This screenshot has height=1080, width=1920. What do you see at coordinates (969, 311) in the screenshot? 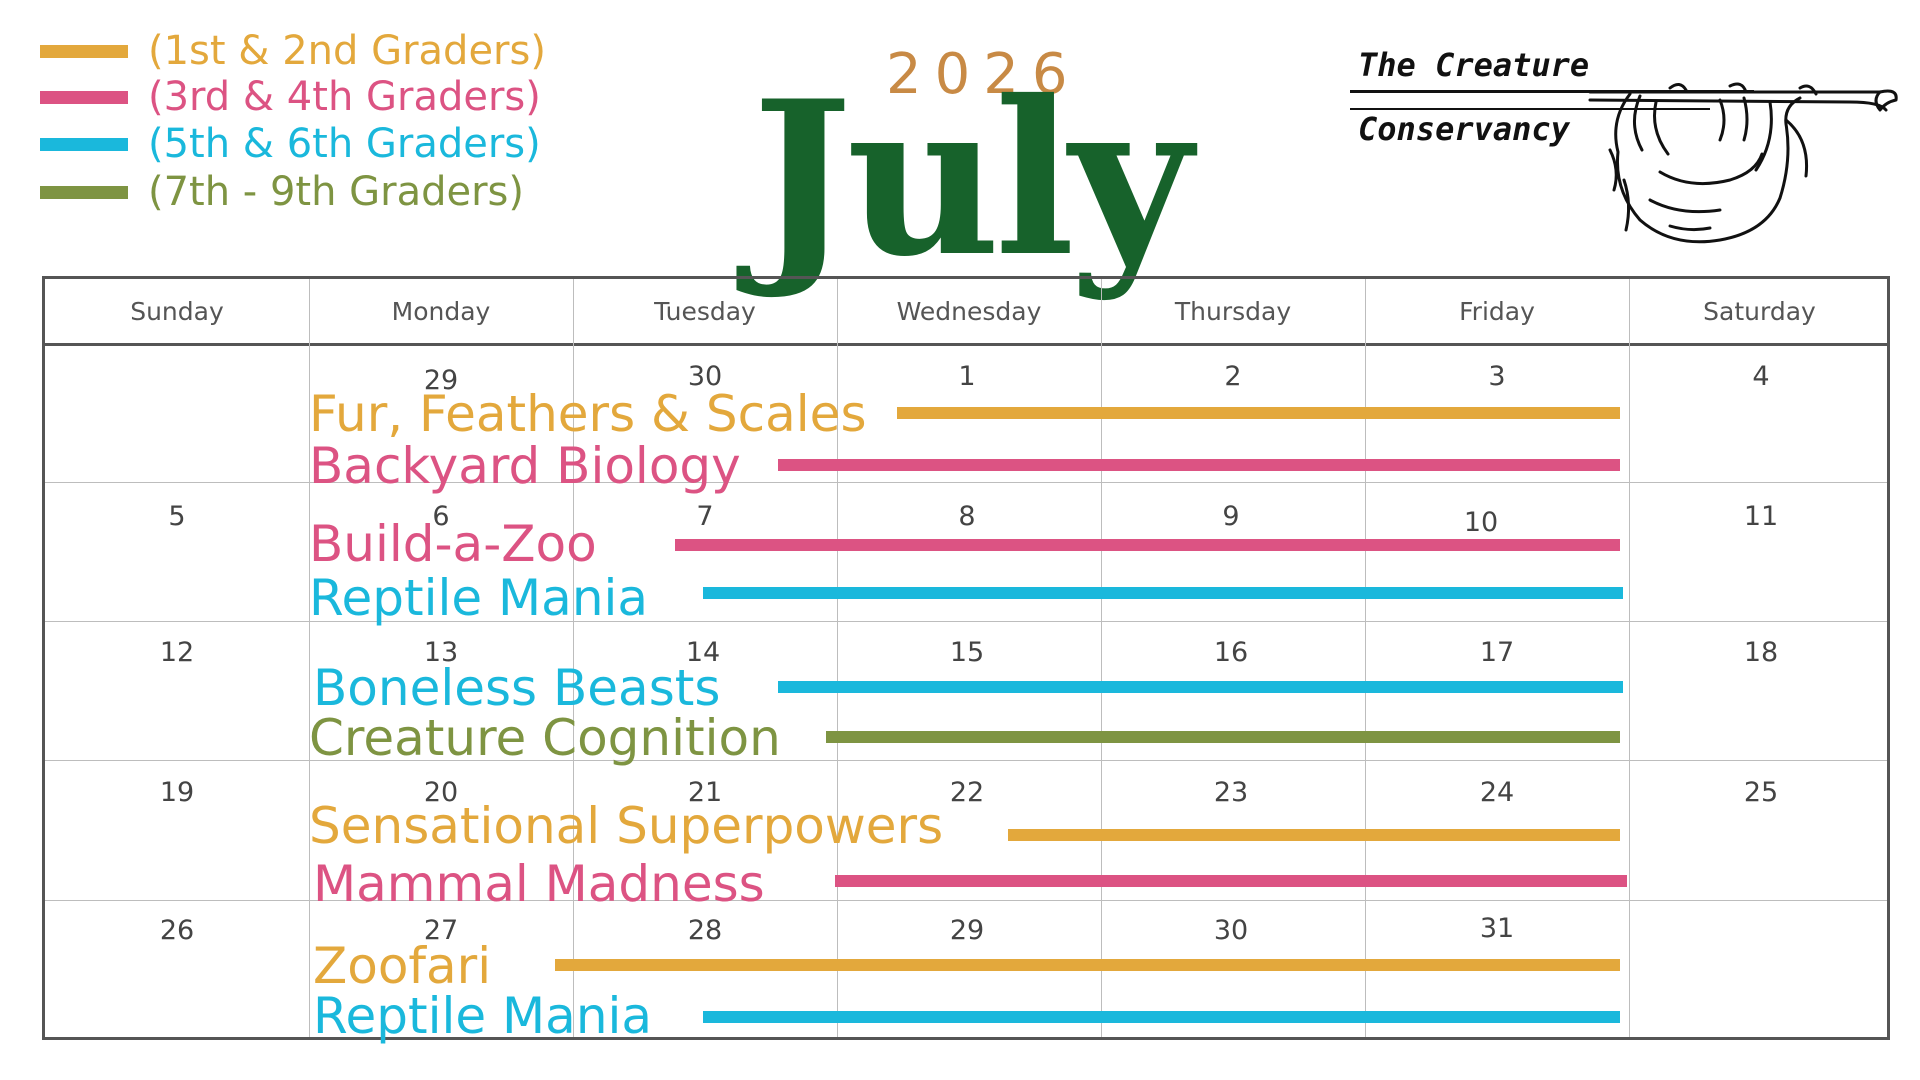
I see `day-header-wednesday: Wednesday` at bounding box center [969, 311].